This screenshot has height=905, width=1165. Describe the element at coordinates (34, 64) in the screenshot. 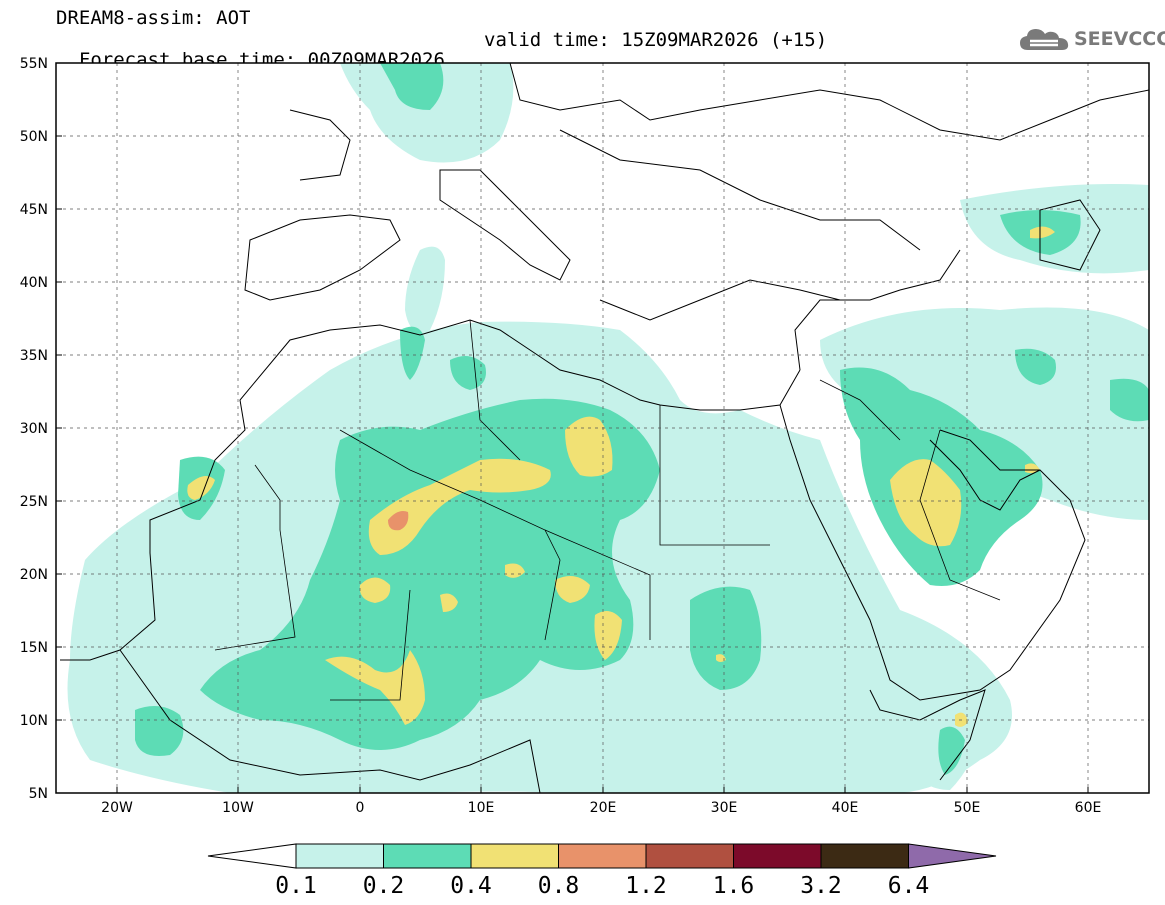

I see `lat-label: 55N` at that location.